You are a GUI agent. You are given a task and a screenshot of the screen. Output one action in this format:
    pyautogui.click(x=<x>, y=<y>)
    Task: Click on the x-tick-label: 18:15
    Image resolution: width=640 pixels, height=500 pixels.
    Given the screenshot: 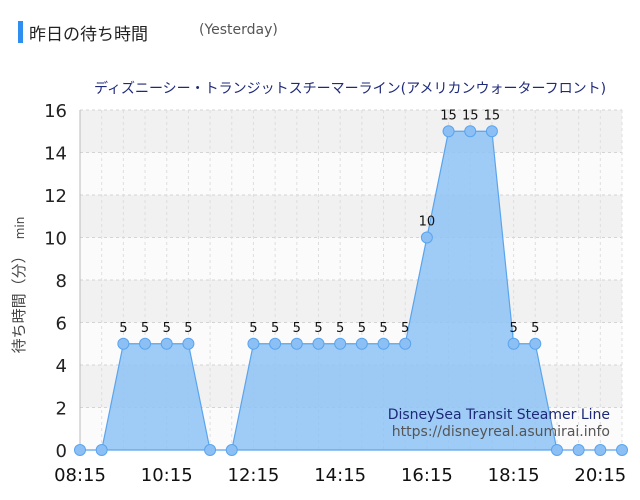 What is the action you would take?
    pyautogui.click(x=514, y=475)
    